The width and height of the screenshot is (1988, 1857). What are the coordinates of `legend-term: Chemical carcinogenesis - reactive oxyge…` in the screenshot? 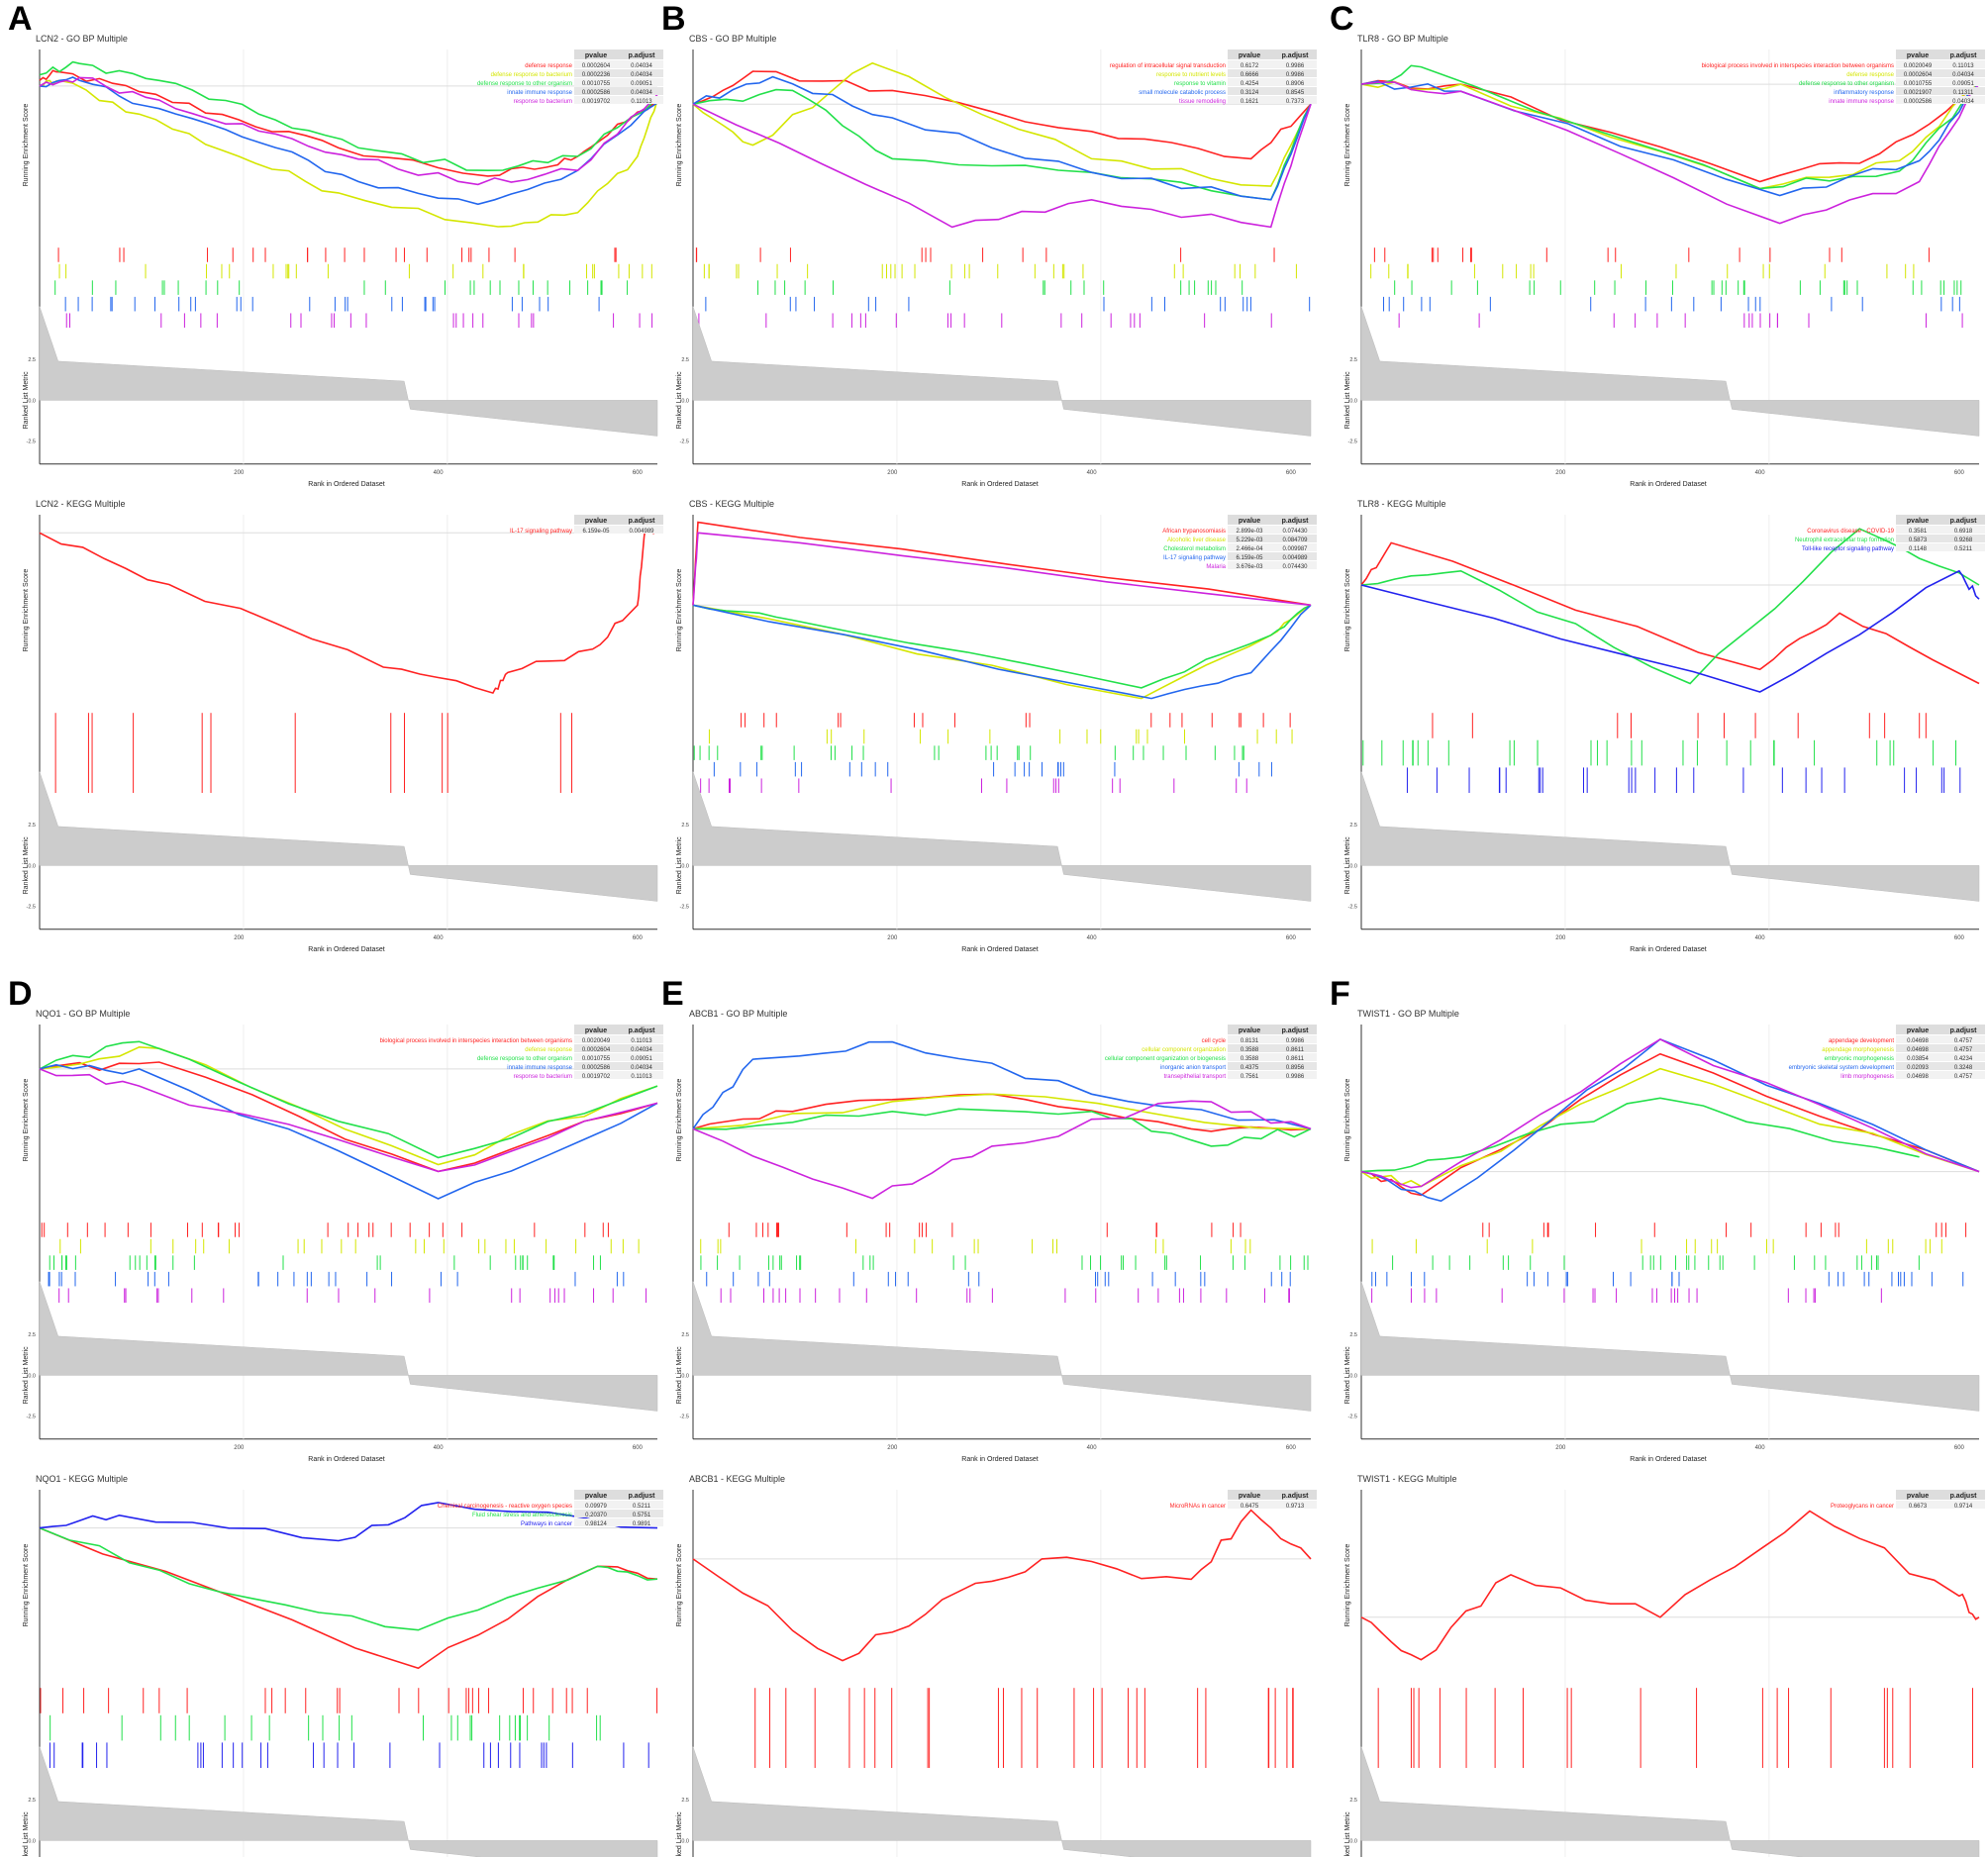 It's located at (505, 1507).